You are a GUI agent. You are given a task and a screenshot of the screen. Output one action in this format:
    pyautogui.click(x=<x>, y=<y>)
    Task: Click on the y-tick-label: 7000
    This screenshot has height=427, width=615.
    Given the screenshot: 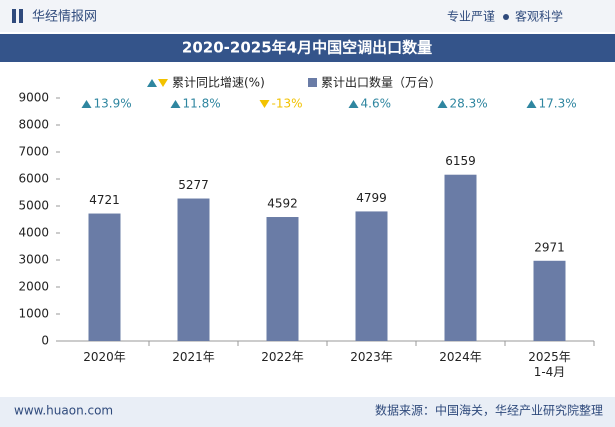 What is the action you would take?
    pyautogui.click(x=33, y=152)
    